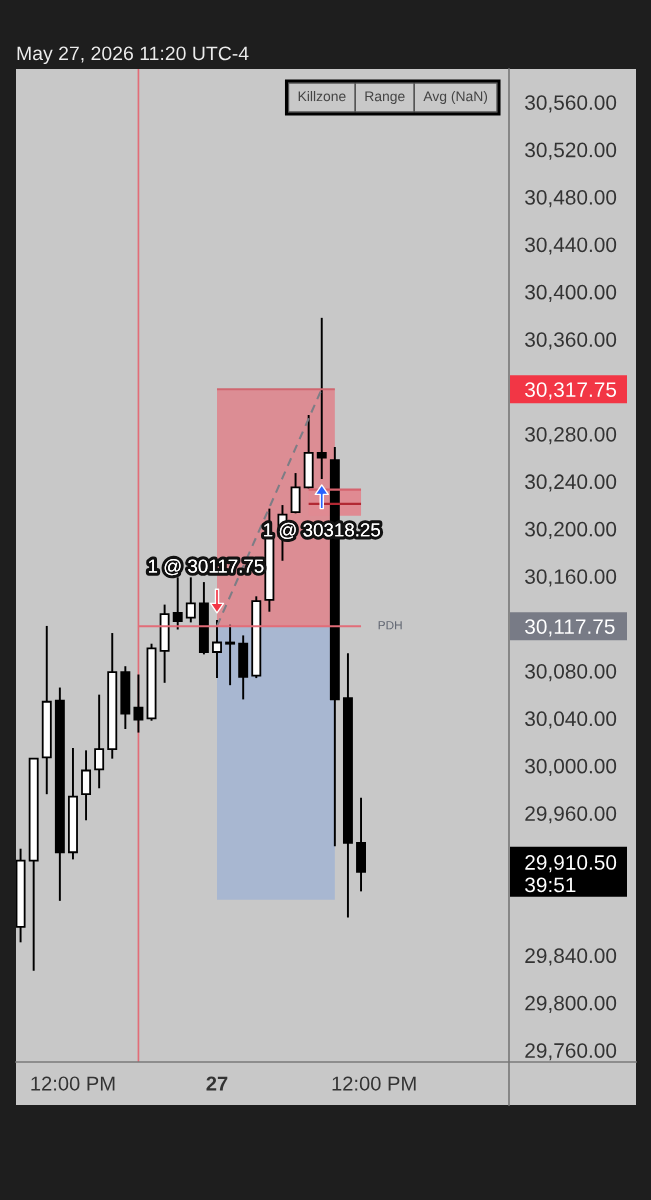 Image resolution: width=651 pixels, height=1200 pixels. What do you see at coordinates (571, 815) in the screenshot?
I see `y-tick-label: 29,960.00` at bounding box center [571, 815].